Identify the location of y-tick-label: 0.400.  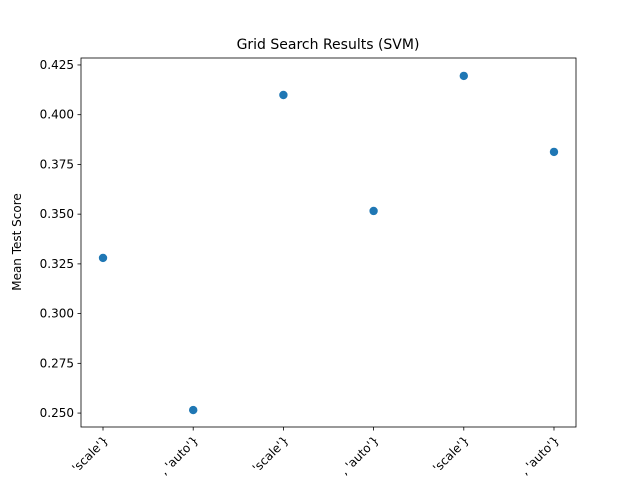
(57, 115).